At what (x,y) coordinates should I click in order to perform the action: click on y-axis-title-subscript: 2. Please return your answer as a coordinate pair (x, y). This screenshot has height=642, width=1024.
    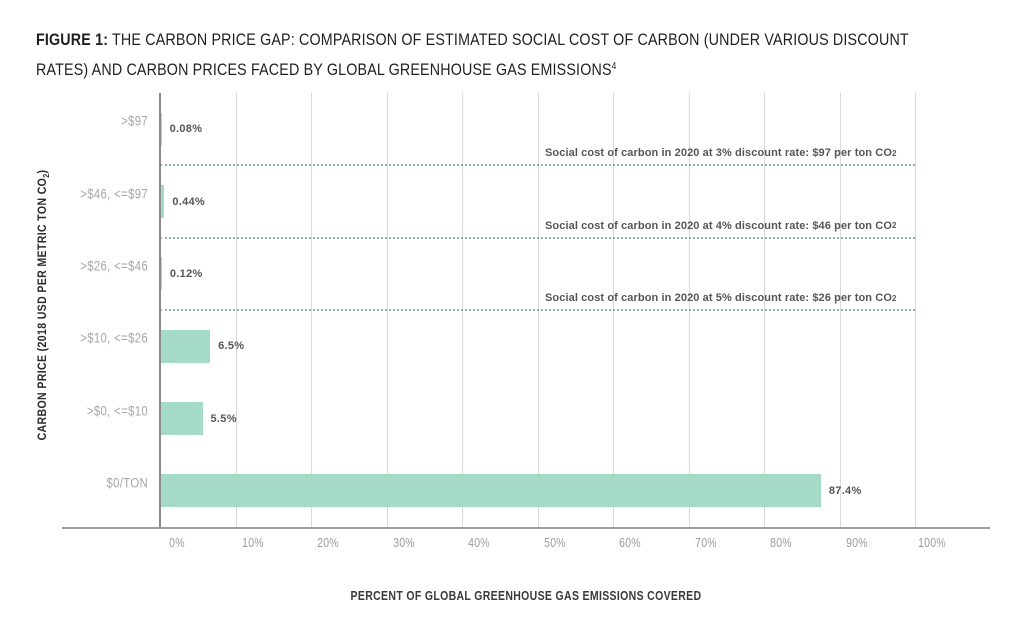
    Looking at the image, I should click on (46, 175).